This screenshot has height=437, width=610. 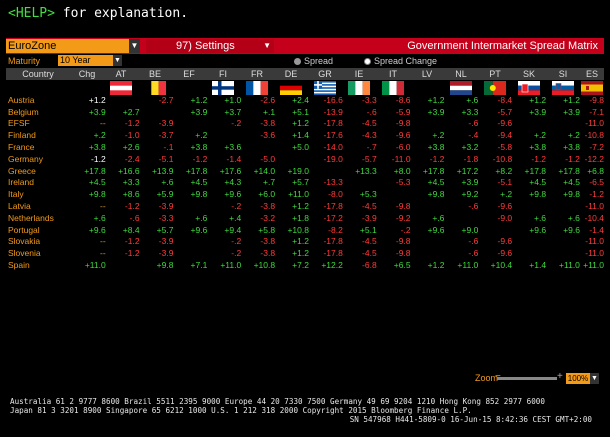 I want to click on spread-cell: -9.2, so click(x=403, y=217).